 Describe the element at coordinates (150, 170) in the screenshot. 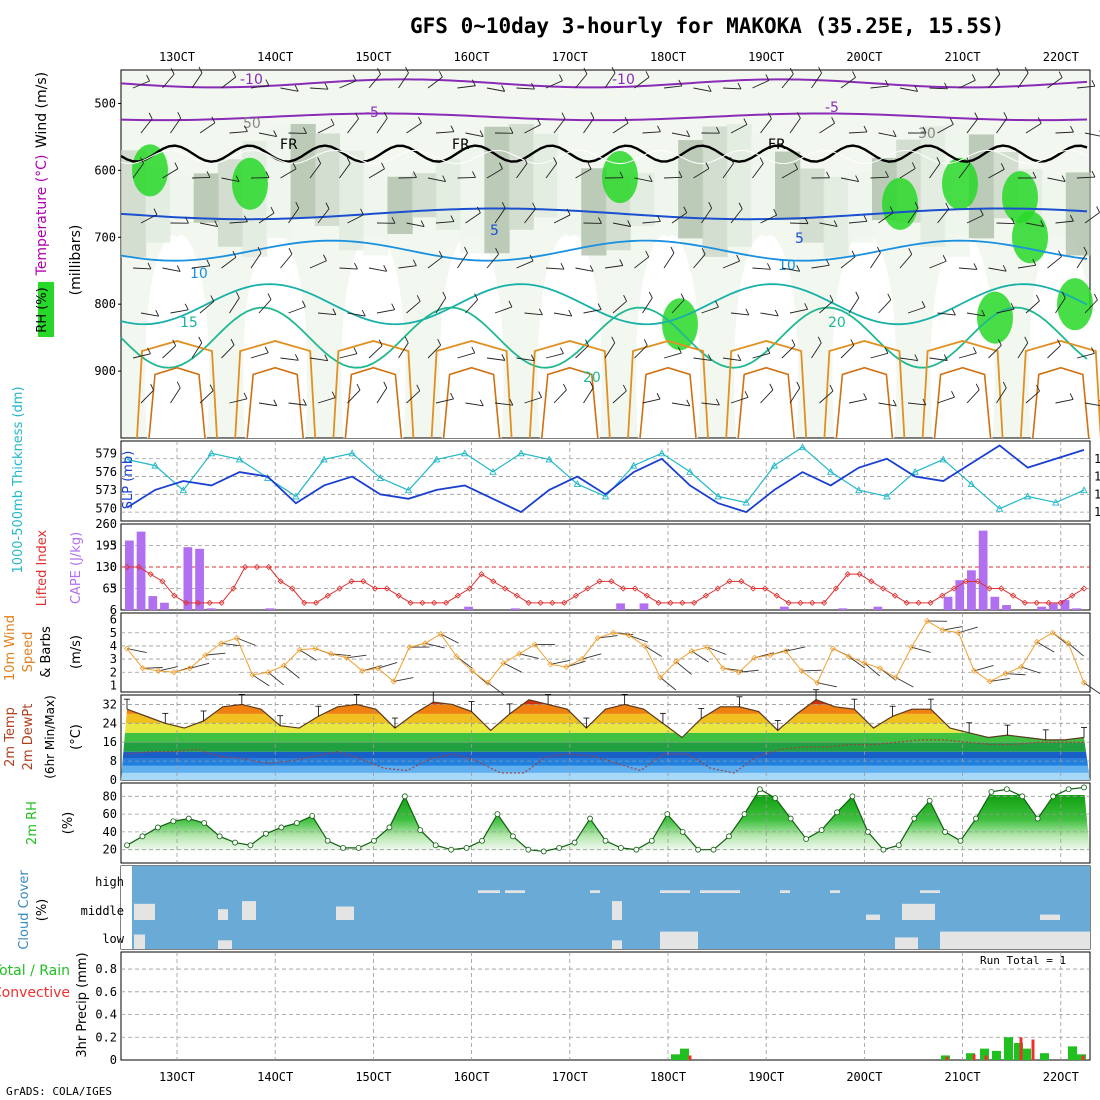

I see `rh-moist-patch` at that location.